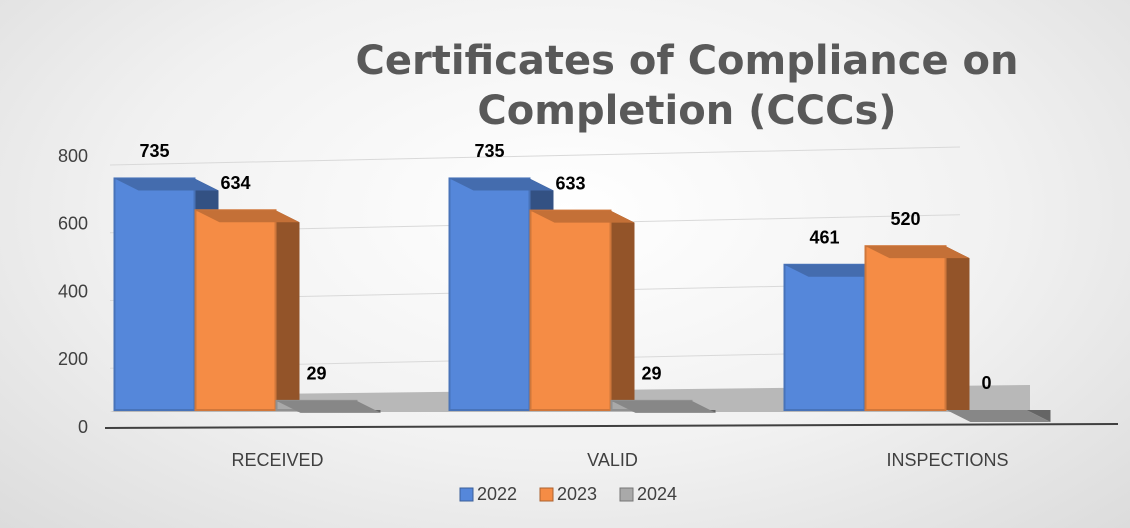  Describe the element at coordinates (73, 156) in the screenshot. I see `y-tick-label: 800` at that location.